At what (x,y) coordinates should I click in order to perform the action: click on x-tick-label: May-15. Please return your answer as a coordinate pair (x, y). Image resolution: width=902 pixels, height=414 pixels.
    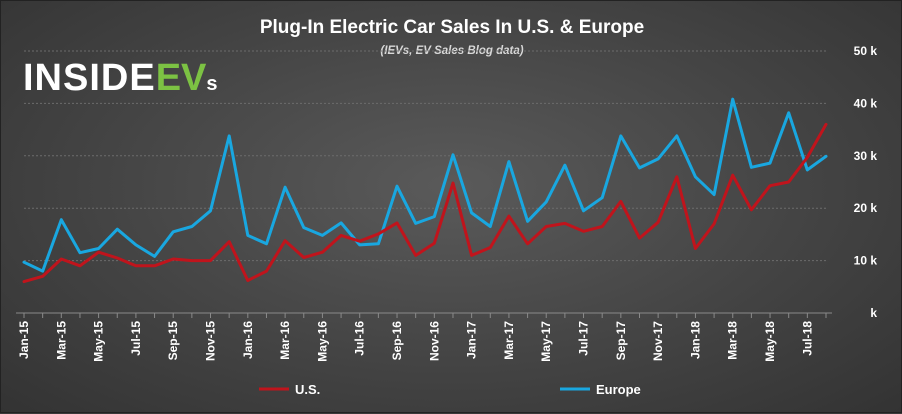
    Looking at the image, I should click on (99, 341).